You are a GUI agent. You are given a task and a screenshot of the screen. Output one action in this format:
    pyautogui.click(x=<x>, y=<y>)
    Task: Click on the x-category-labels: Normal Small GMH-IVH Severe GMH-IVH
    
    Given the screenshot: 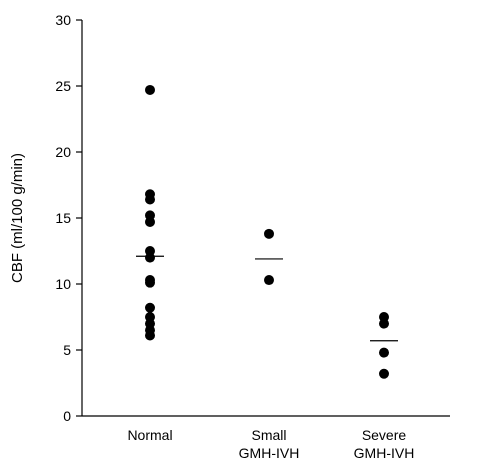 What is the action you would take?
    pyautogui.click(x=270, y=444)
    